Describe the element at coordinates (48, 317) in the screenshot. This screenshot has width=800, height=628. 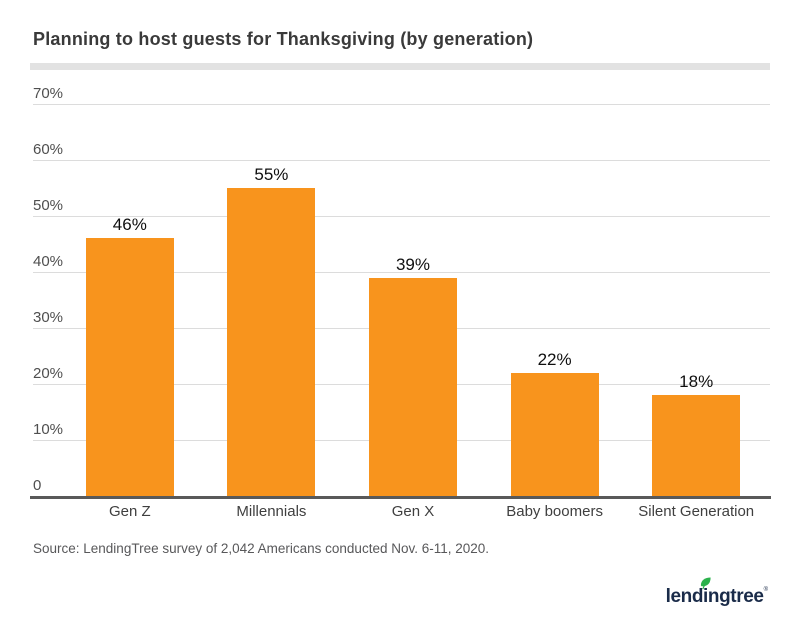
I see `y-axis-tick-label: 30%` at that location.